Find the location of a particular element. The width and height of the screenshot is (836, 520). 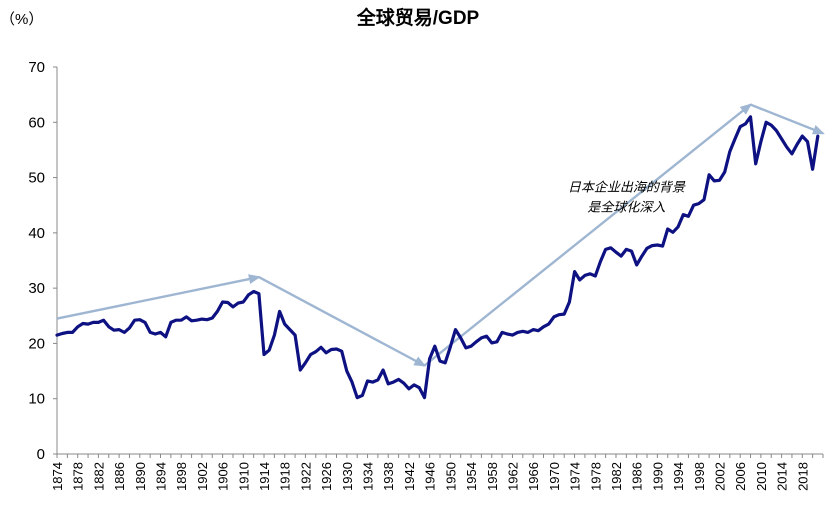

y-tick-label: 10 is located at coordinates (36, 399).